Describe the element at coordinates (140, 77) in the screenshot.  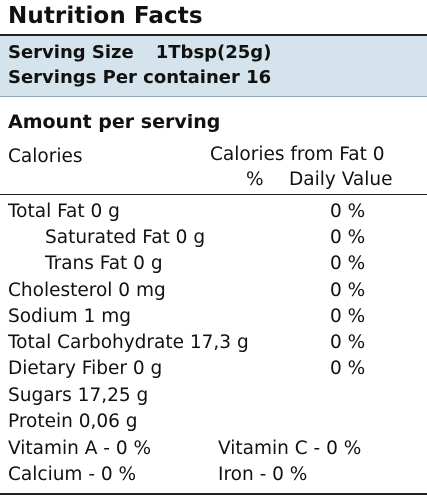
I see `servings-per-container: Servings Per container 16` at that location.